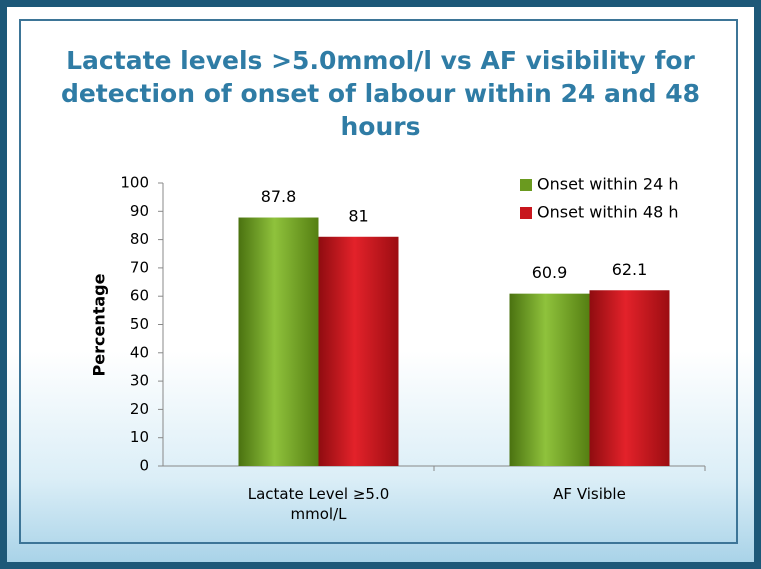 The height and width of the screenshot is (569, 761). I want to click on y-axis-label: Percentage, so click(99, 324).